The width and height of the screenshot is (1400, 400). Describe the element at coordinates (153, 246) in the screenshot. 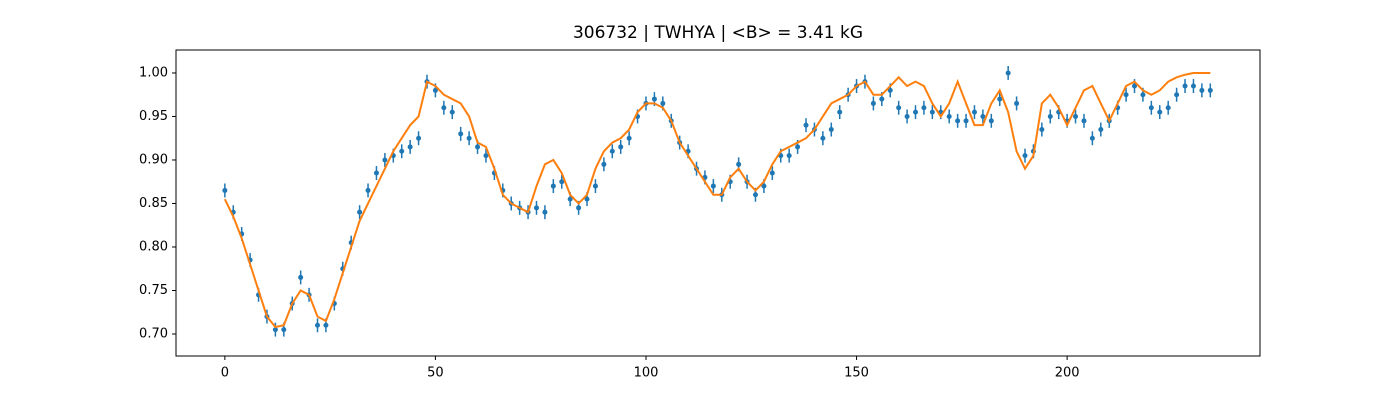

I see `y-tick-label: 0.80` at that location.